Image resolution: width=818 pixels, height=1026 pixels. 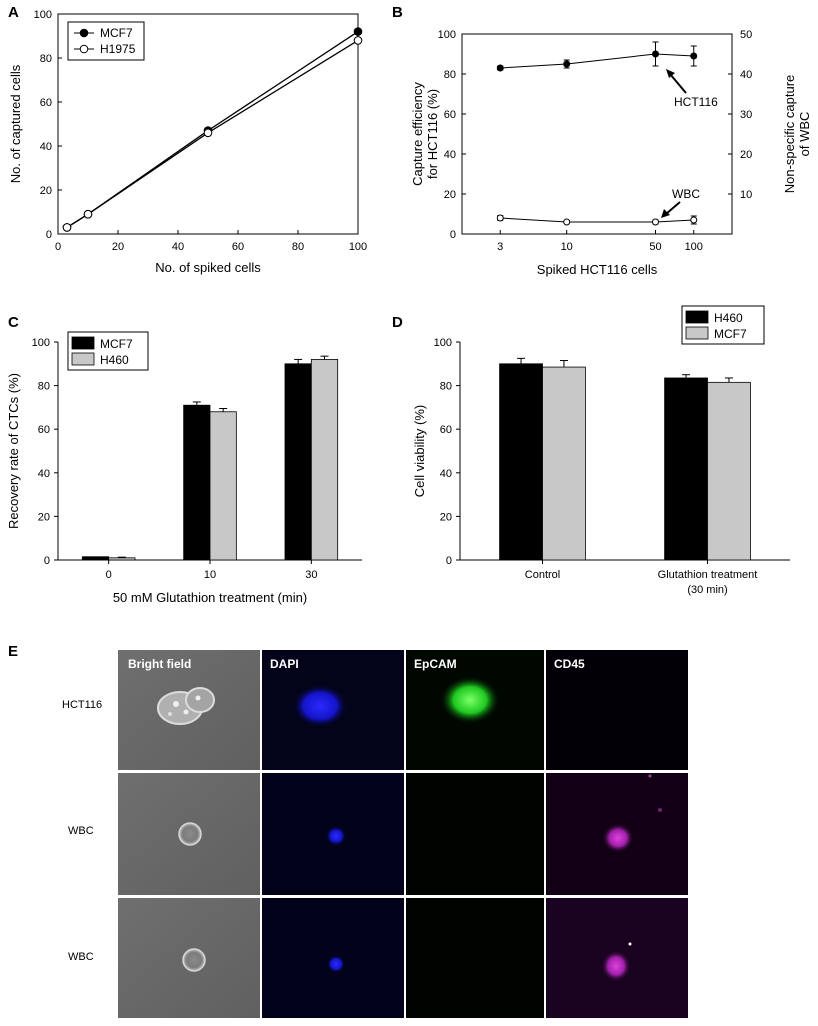 What do you see at coordinates (597, 61) in the screenshot?
I see `series-line-HCT116` at bounding box center [597, 61].